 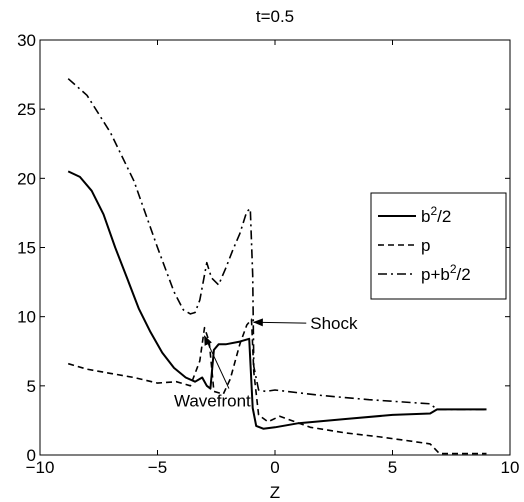 I want to click on x-tick-label: −5, so click(x=157, y=467).